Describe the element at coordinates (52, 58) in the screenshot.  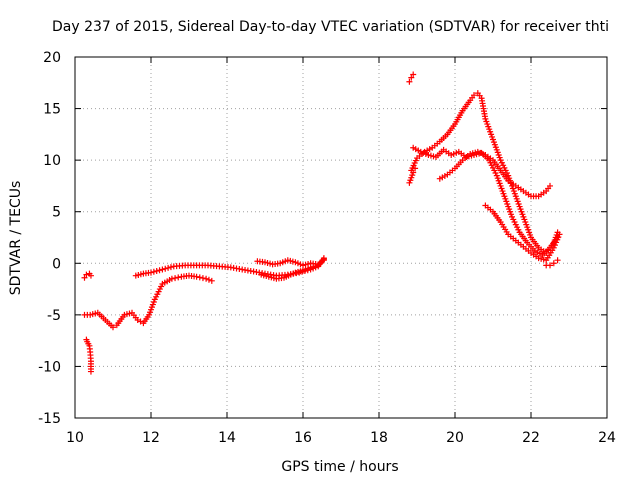
I see `y-tick-label: 20` at that location.